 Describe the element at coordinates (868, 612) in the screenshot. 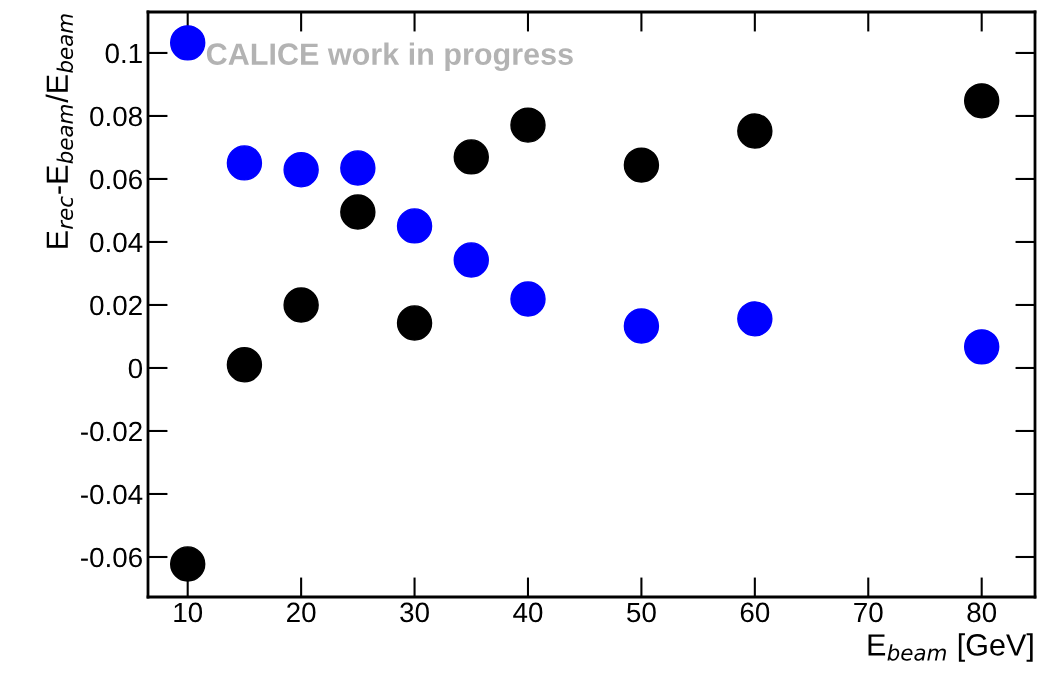

I see `x-tick-label: 70` at that location.